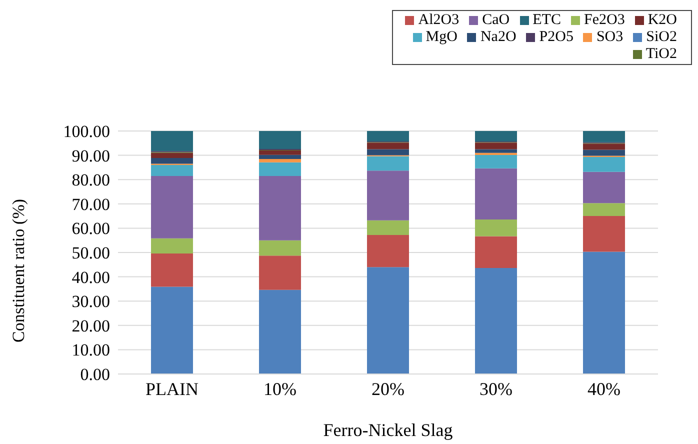  Describe the element at coordinates (91, 302) in the screenshot. I see `y-tick-label: 30.00` at that location.